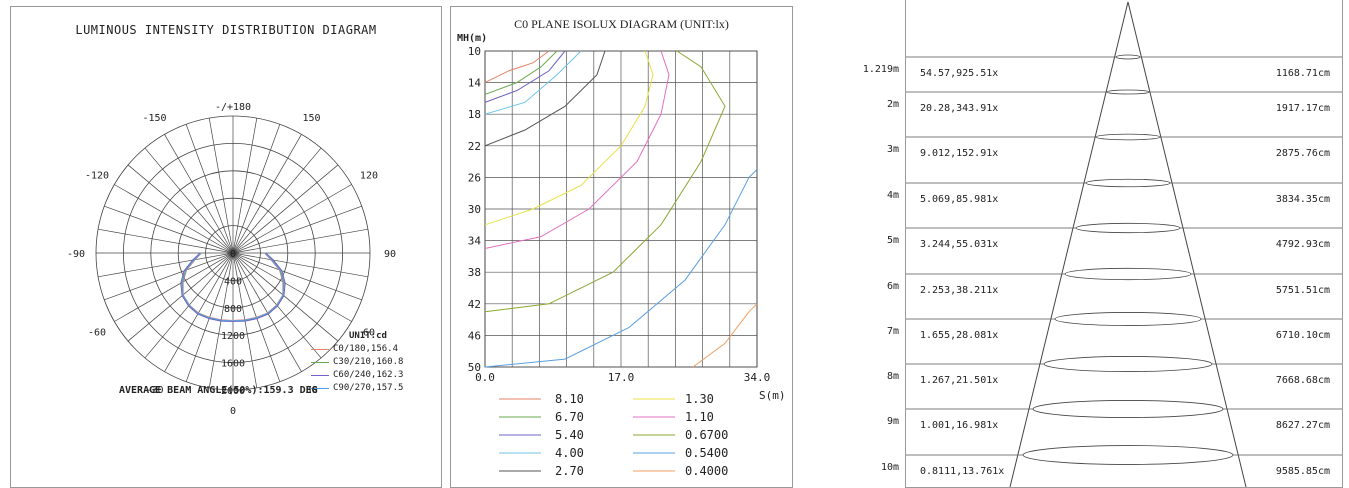  I want to click on polar-angle-label: -120, so click(97, 176).